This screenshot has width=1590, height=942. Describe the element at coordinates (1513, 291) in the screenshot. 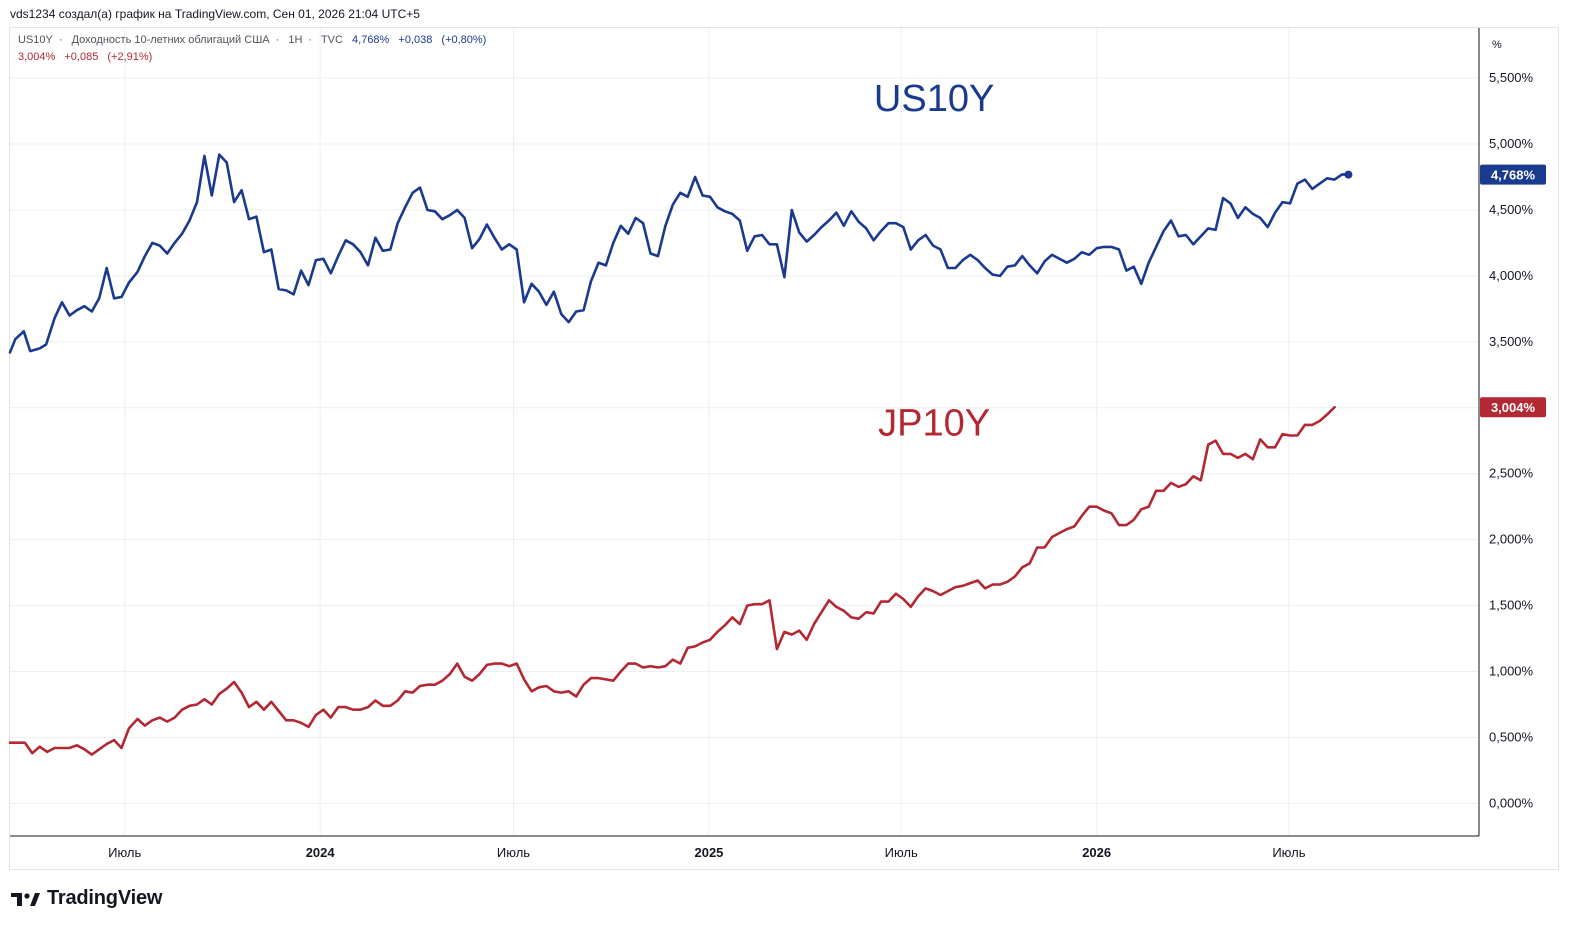

I see `last-value-labels: 4,768% 3,004%` at that location.